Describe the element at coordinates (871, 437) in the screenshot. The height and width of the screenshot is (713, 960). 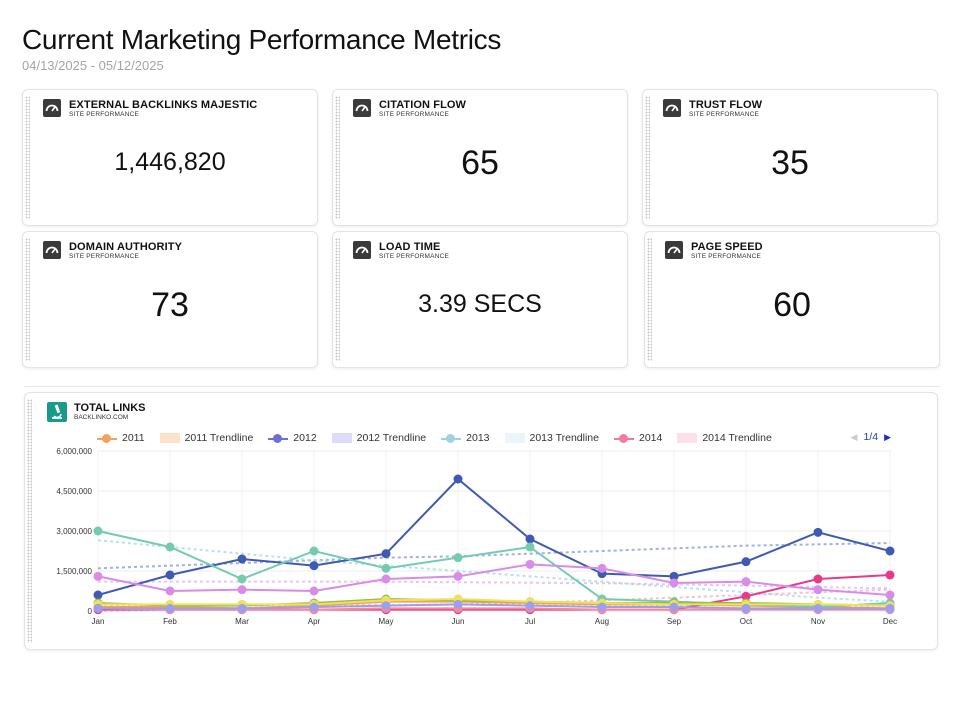
I see `pager-label: 1/4` at that location.